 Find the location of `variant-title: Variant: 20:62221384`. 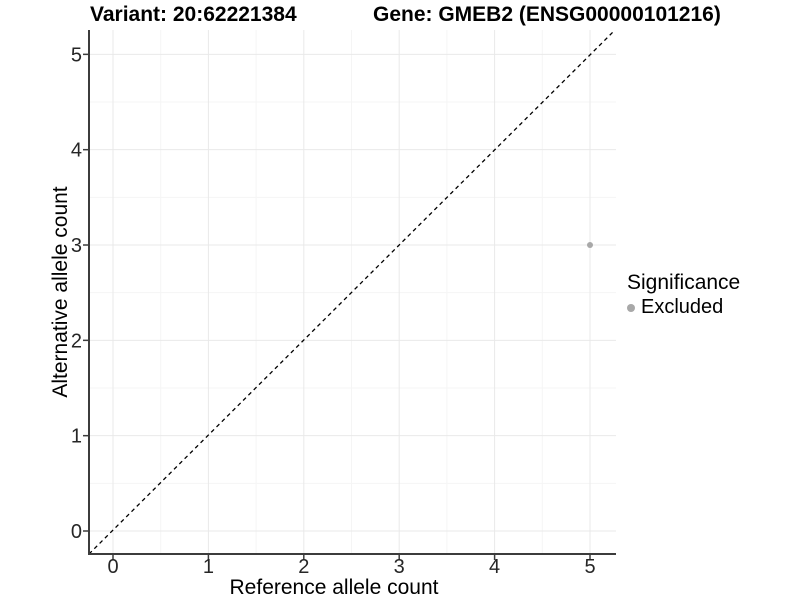

variant-title: Variant: 20:62221384 is located at coordinates (193, 14).